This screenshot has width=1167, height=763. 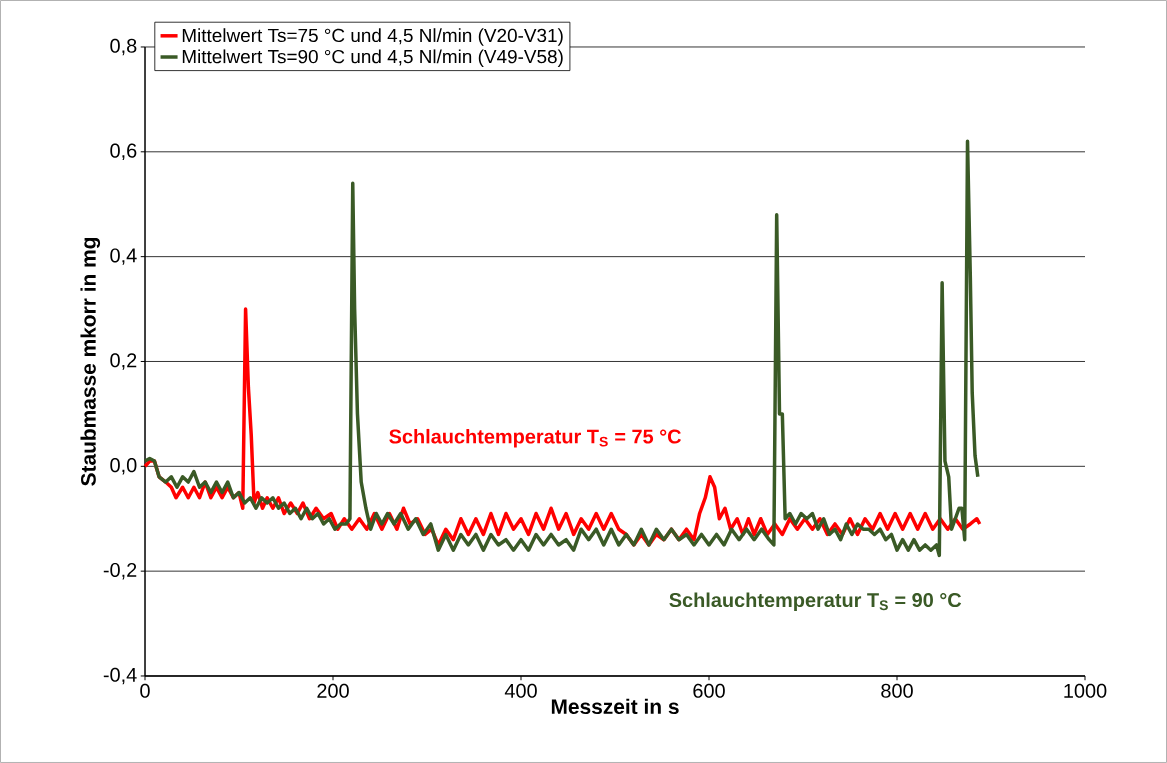 What do you see at coordinates (372, 58) in the screenshot?
I see `legend-label: Mittelwert Ts=90 °C und 4,5 Nl/min (V49-V58)` at bounding box center [372, 58].